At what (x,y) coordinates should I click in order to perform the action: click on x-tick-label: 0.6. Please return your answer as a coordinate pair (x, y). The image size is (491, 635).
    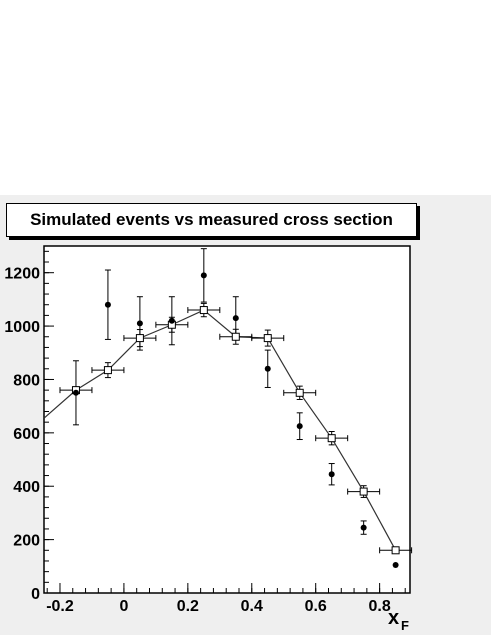
    Looking at the image, I should click on (316, 606).